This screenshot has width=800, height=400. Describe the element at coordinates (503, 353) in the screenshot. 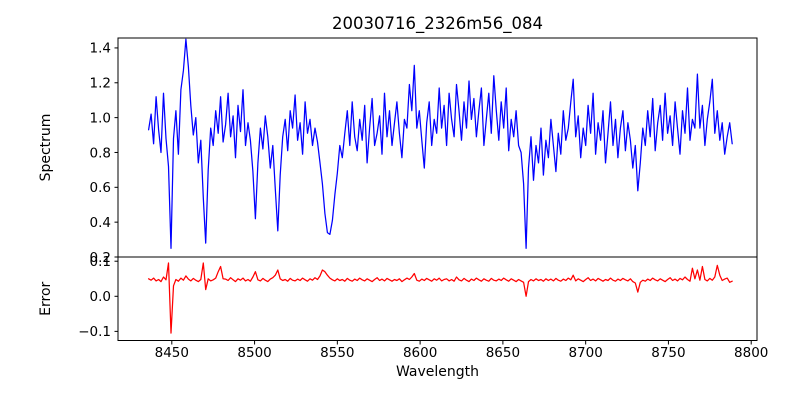

I see `x-tick-label: 8650` at that location.